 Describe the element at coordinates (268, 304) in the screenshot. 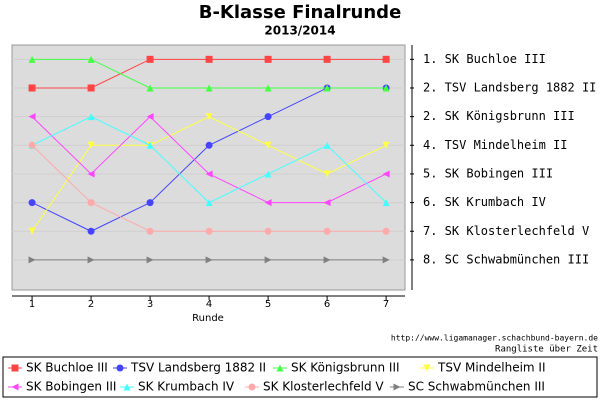

I see `x-tick-label: 5` at that location.